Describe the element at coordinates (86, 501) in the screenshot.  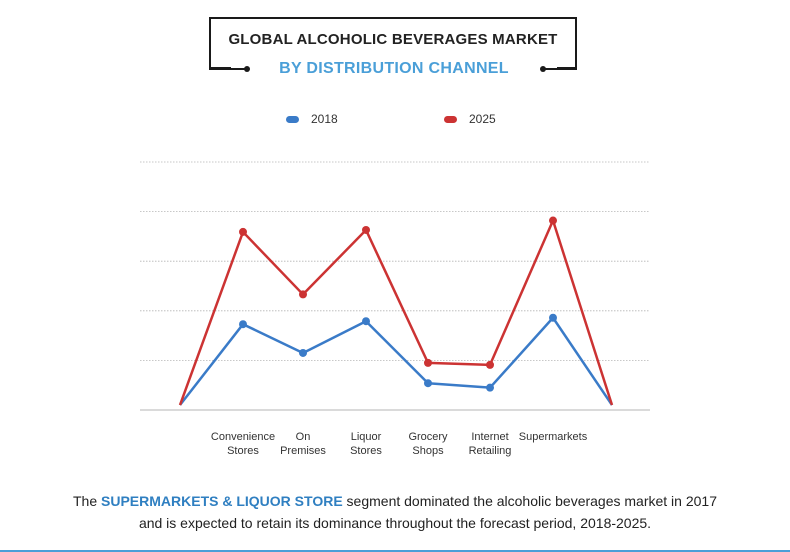
I see `caption-prefix: The` at that location.